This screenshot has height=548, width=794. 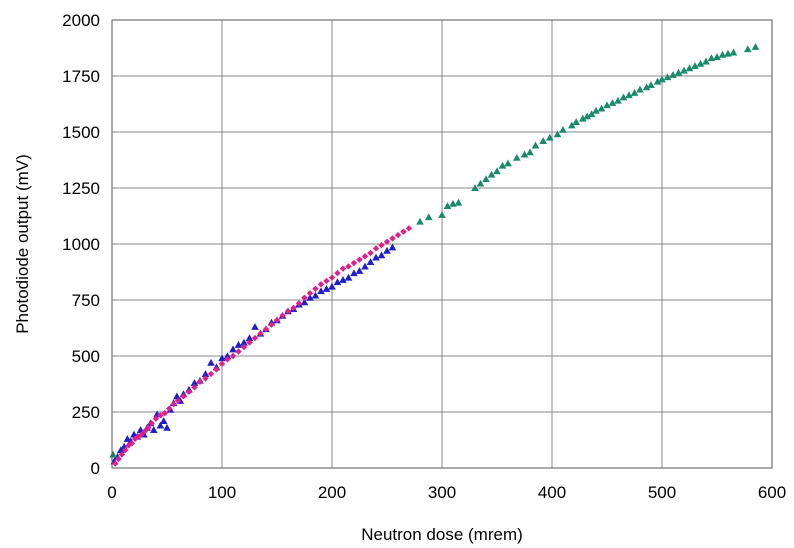 I want to click on y-tick-label: 1500, so click(x=81, y=132).